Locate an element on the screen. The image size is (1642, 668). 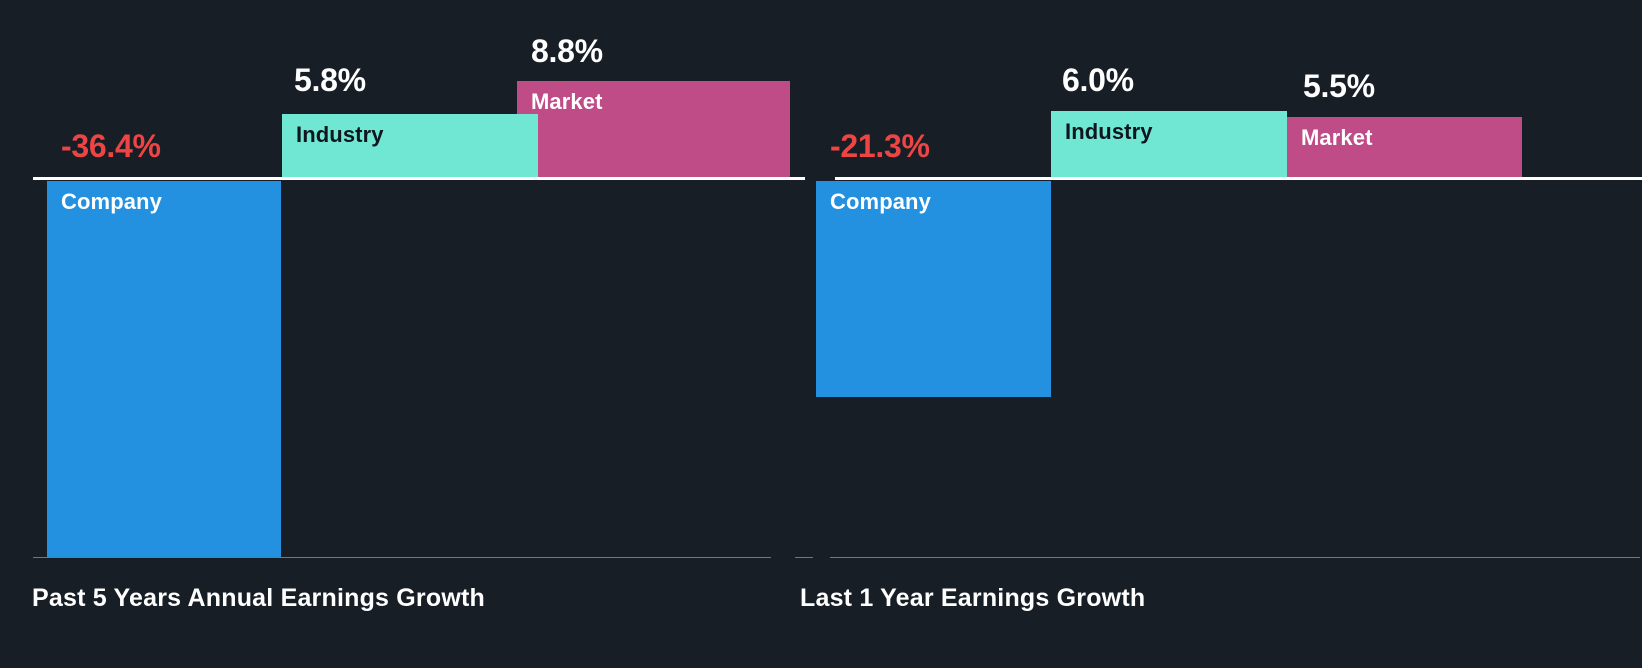
panel-title-past-5-years: Past 5 Years Annual Earnings Growth is located at coordinates (258, 598).